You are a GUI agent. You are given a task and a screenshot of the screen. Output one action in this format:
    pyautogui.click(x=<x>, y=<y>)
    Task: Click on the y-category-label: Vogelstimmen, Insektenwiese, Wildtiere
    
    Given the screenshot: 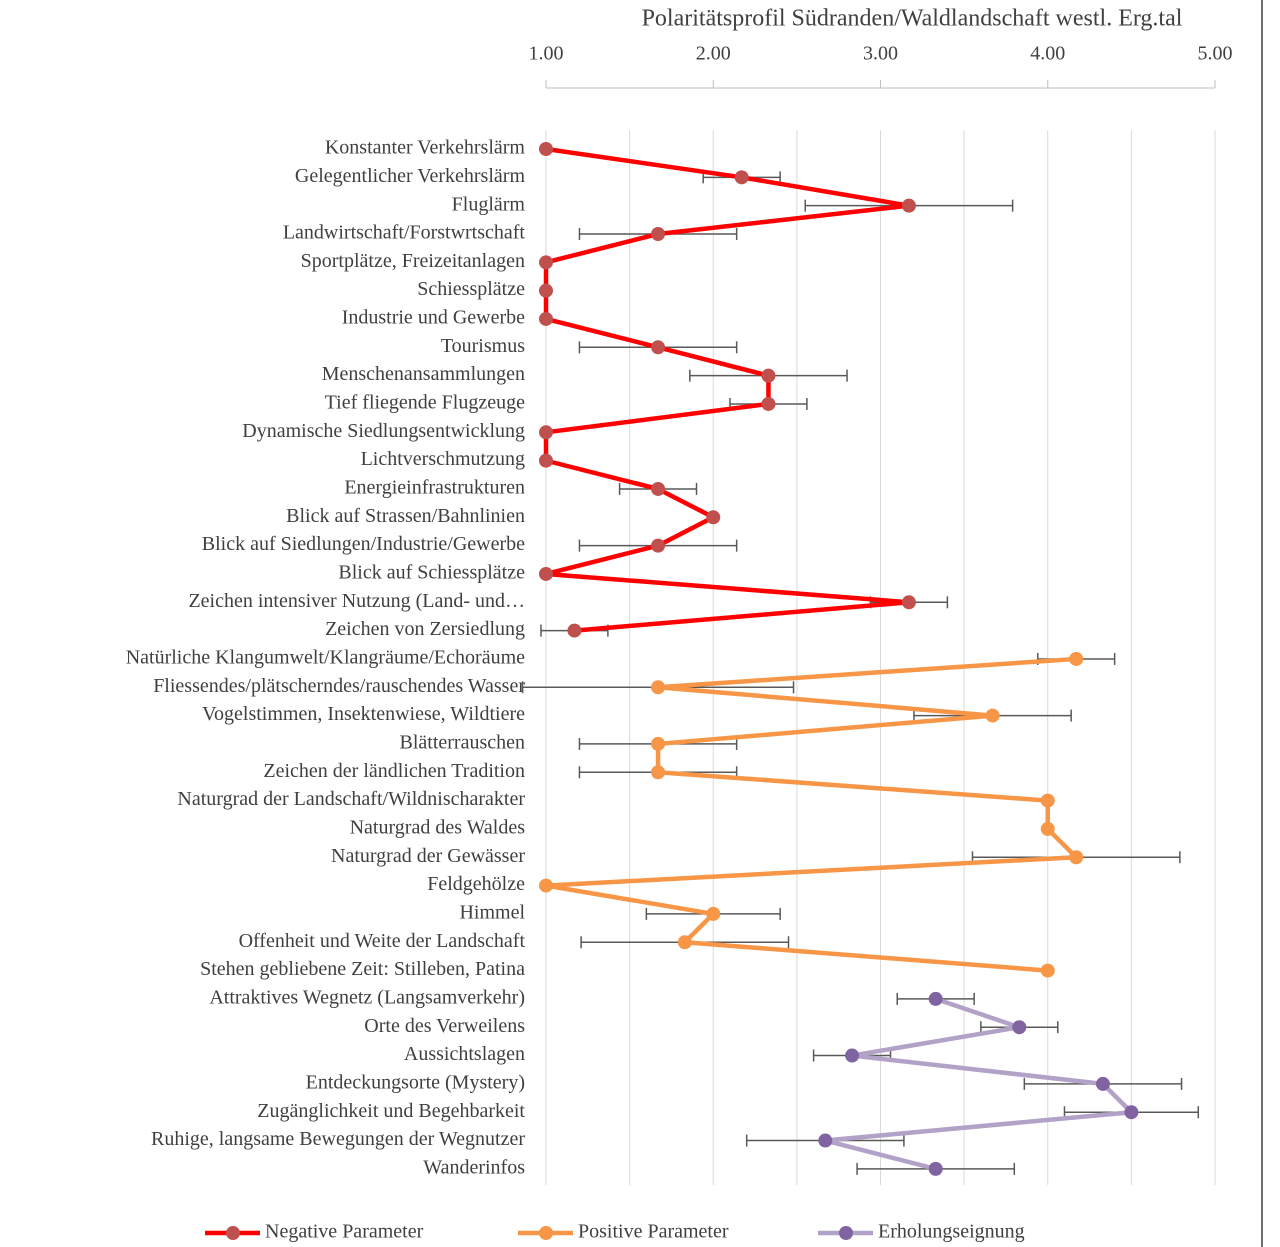 What is the action you would take?
    pyautogui.click(x=363, y=714)
    